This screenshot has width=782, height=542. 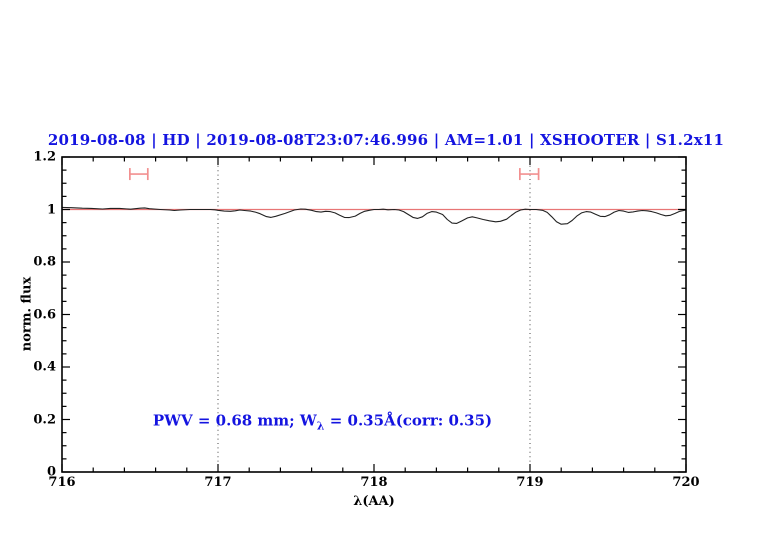 What do you see at coordinates (408, 420) in the screenshot?
I see `pwv-annotation-value-text: = 0.35Å(corr: 0.35)` at bounding box center [408, 420].